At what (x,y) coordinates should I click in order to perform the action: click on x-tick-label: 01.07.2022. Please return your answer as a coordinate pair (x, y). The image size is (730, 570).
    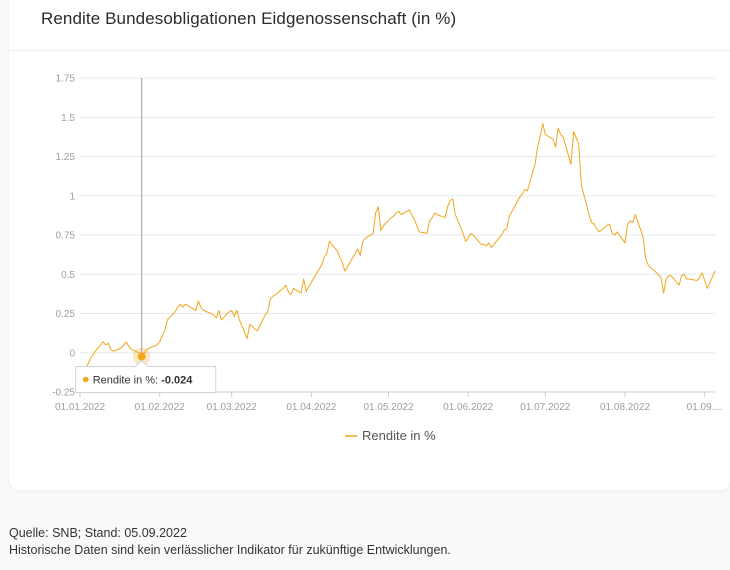
    Looking at the image, I should click on (545, 407).